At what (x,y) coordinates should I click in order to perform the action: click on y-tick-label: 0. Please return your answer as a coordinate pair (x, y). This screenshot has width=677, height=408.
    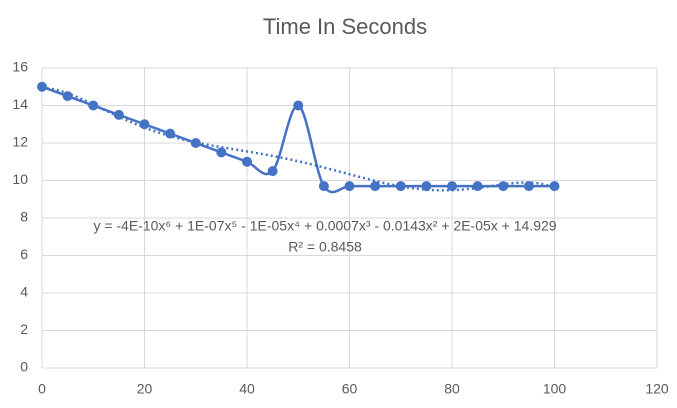
    Looking at the image, I should click on (24, 367).